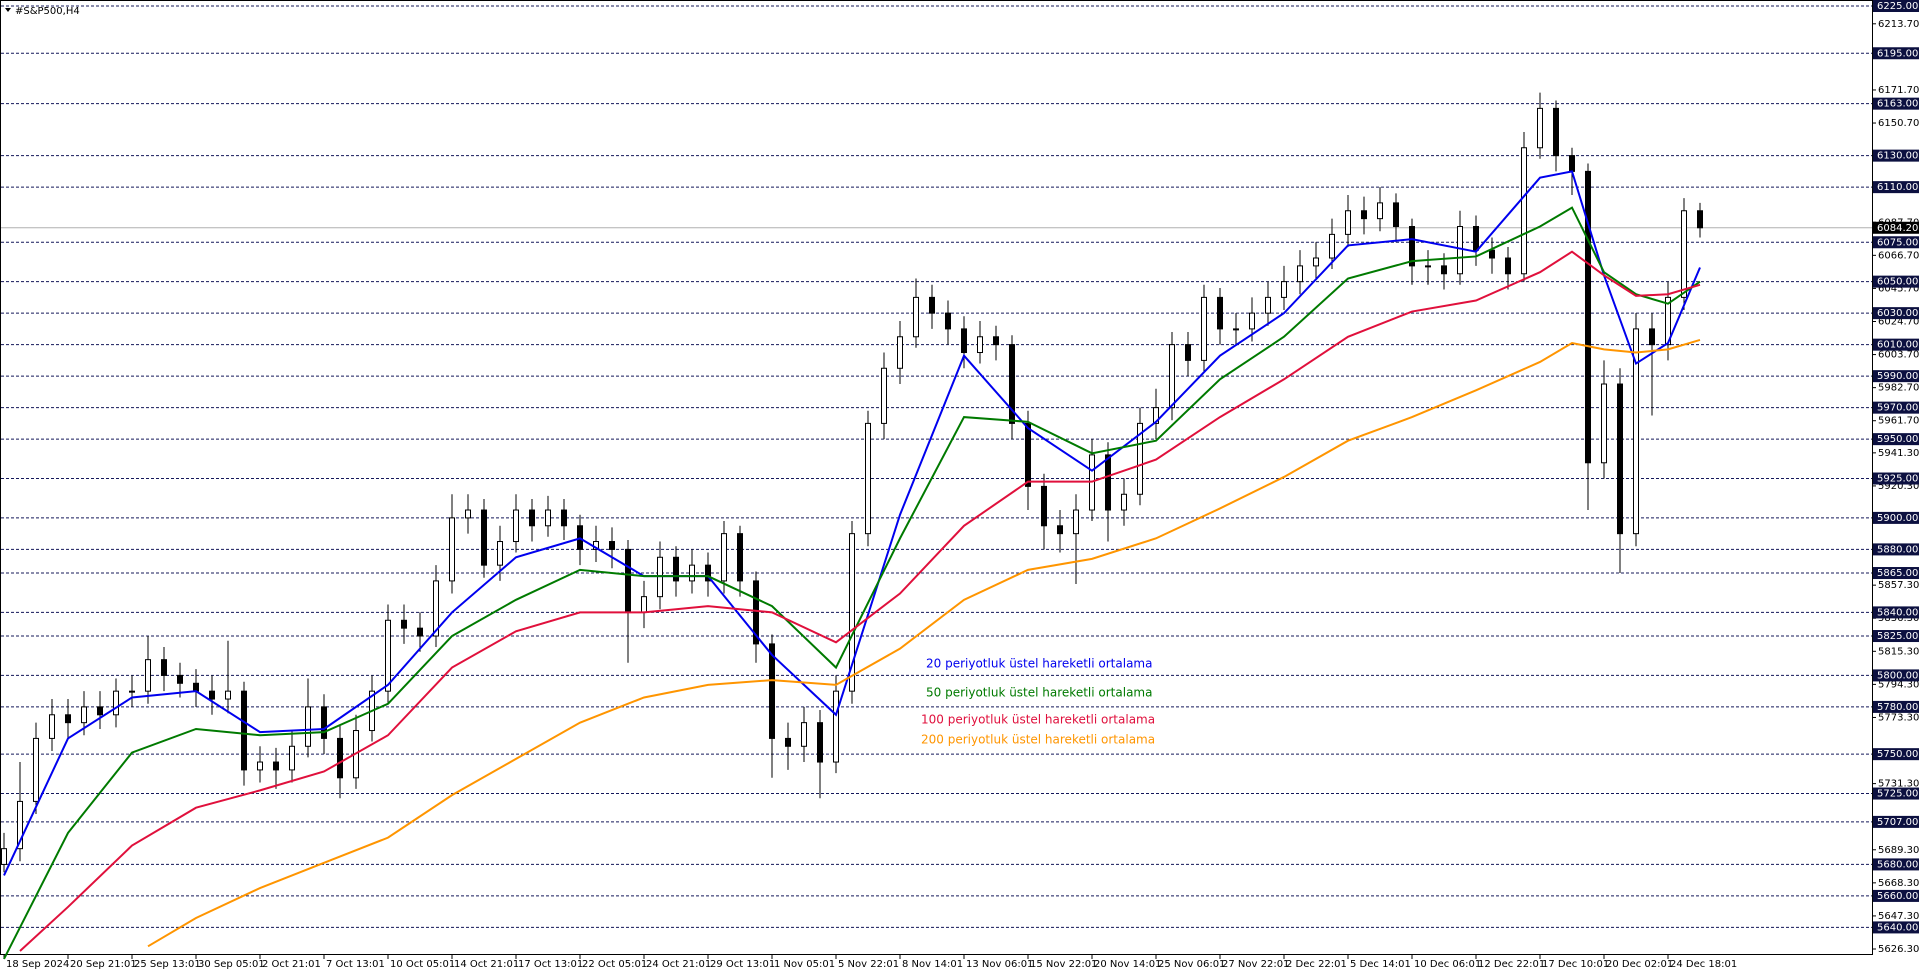 The width and height of the screenshot is (1920, 980). Describe the element at coordinates (1575, 964) in the screenshot. I see `x-tick-label: 17 Dec 10:01` at that location.